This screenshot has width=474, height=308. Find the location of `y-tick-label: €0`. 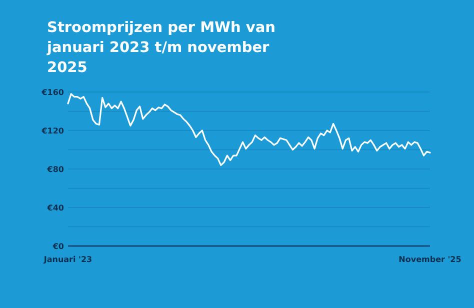

y-tick-label: €0 is located at coordinates (58, 246).